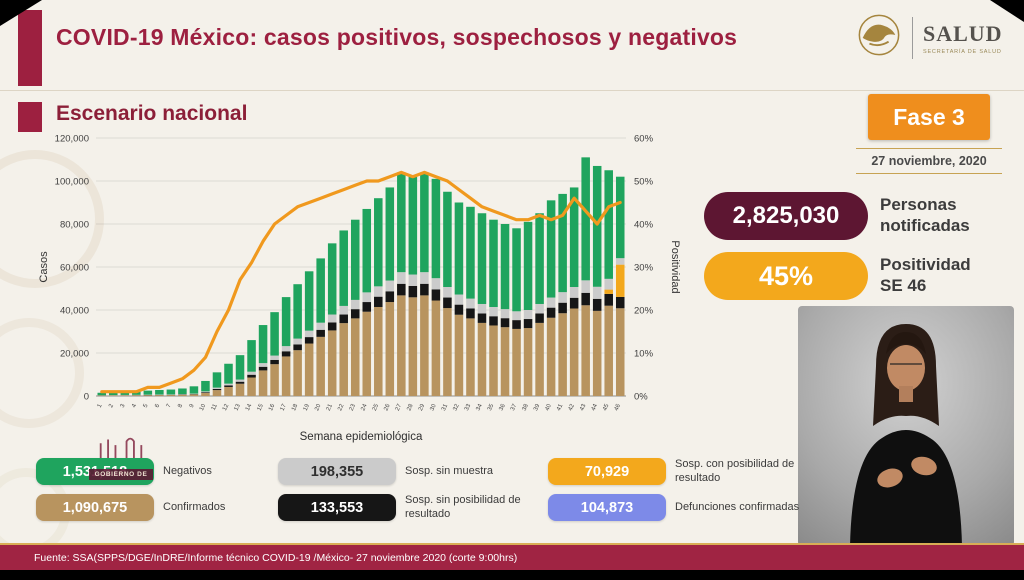 This screenshot has width=1024, height=580. I want to click on section-accent-bar, so click(30, 117).